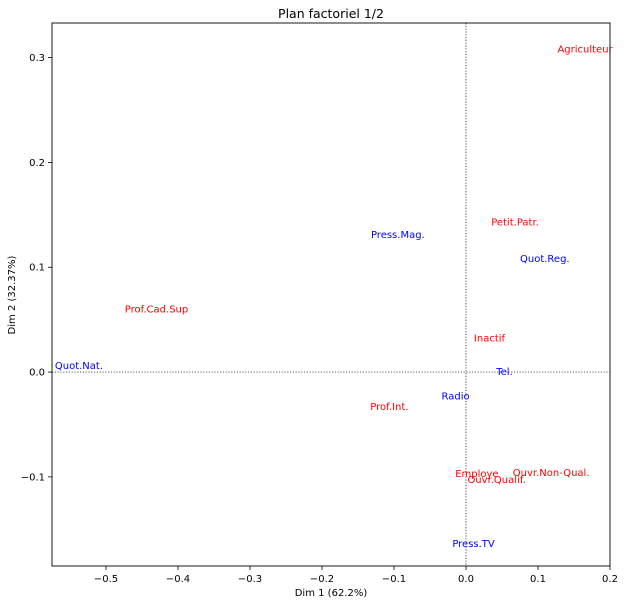 The image size is (624, 604). What do you see at coordinates (331, 13) in the screenshot?
I see `chart-title: Plan factoriel 1/2` at bounding box center [331, 13].